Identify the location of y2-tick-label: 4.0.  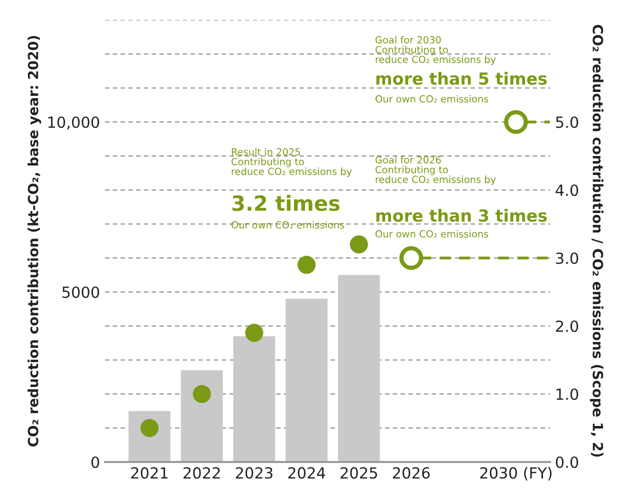
(567, 190).